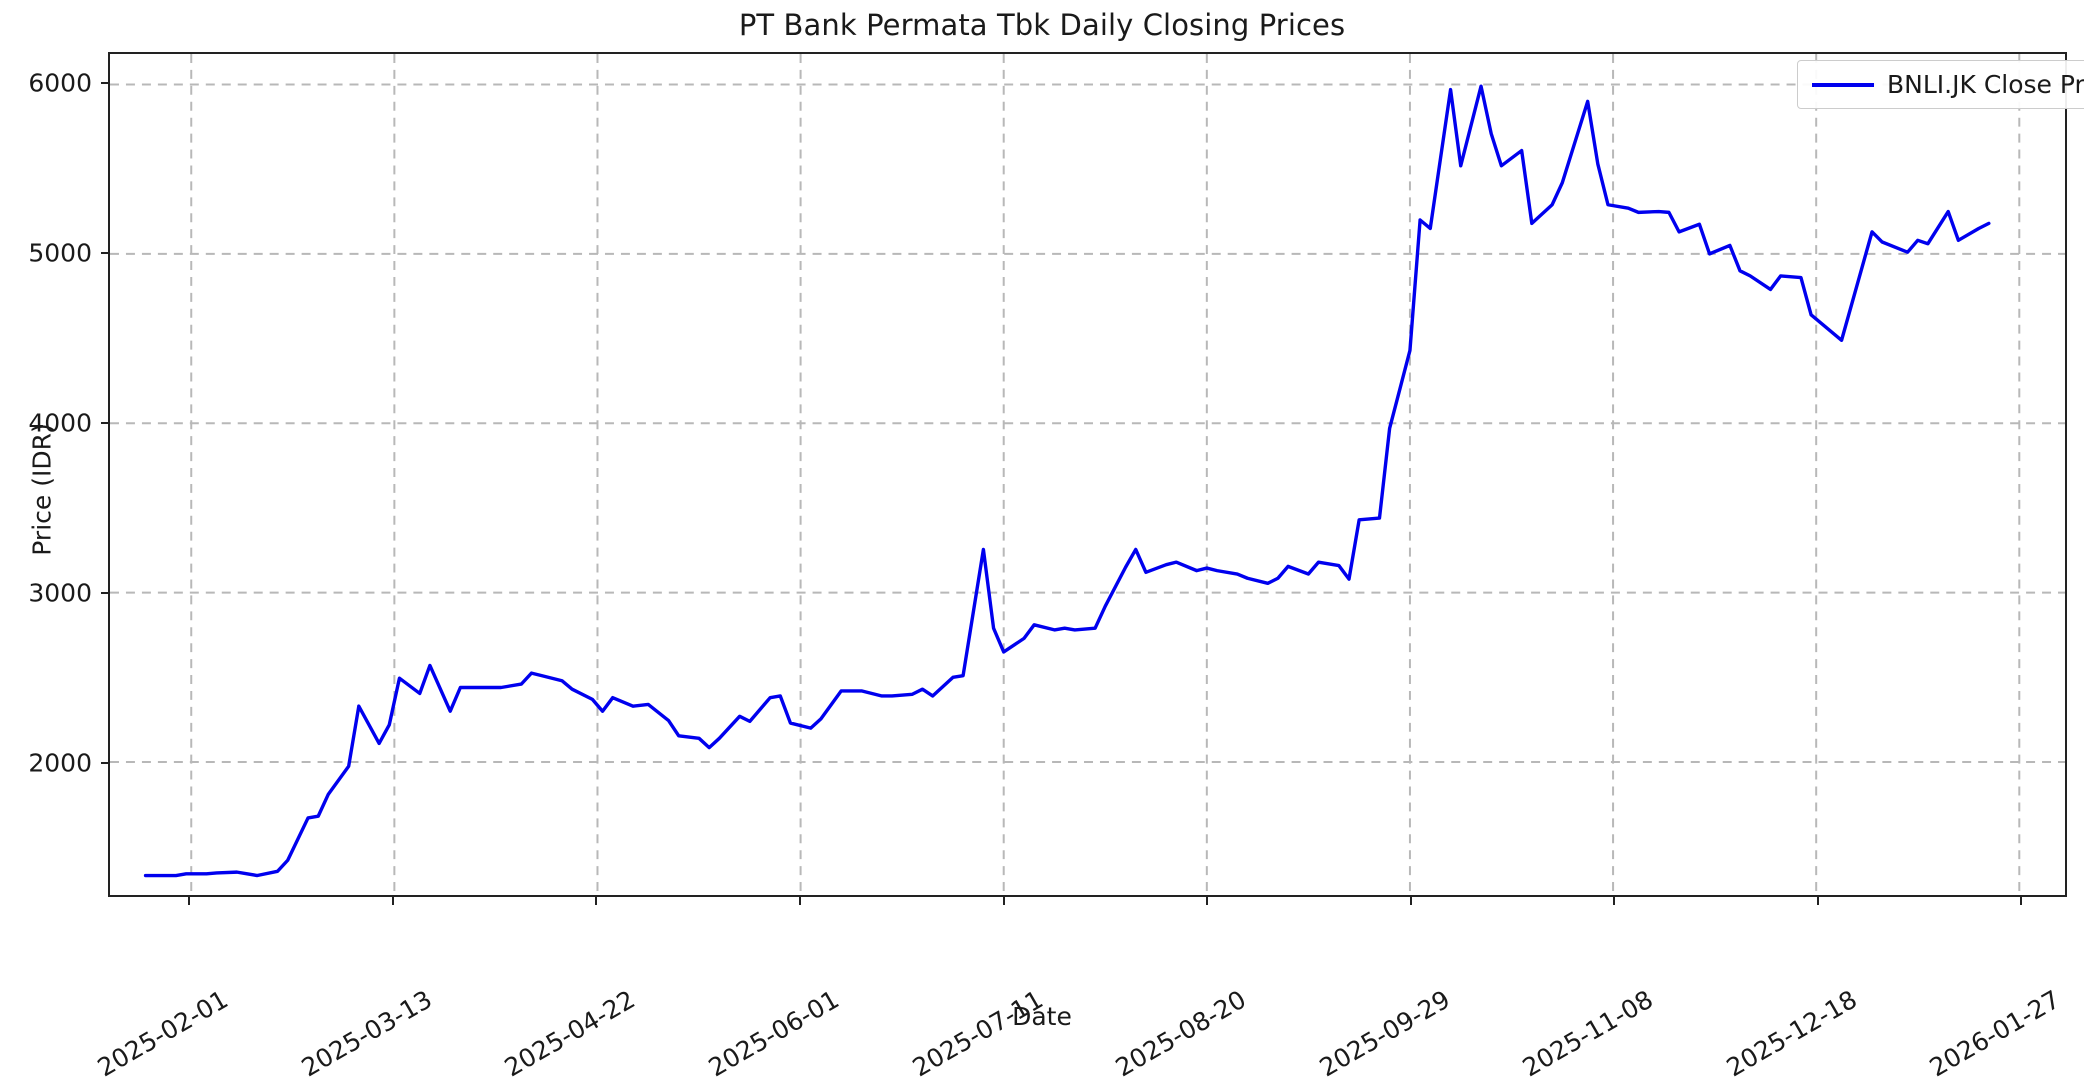 This screenshot has width=2084, height=1082. Describe the element at coordinates (1042, 25) in the screenshot. I see `chart-title: PT Bank Permata Tbk Daily Closing Prices` at that location.